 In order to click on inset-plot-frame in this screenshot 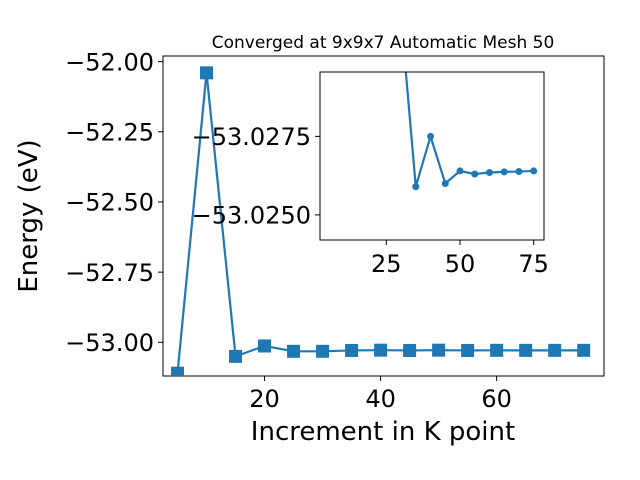, I will do `click(432, 156)`.